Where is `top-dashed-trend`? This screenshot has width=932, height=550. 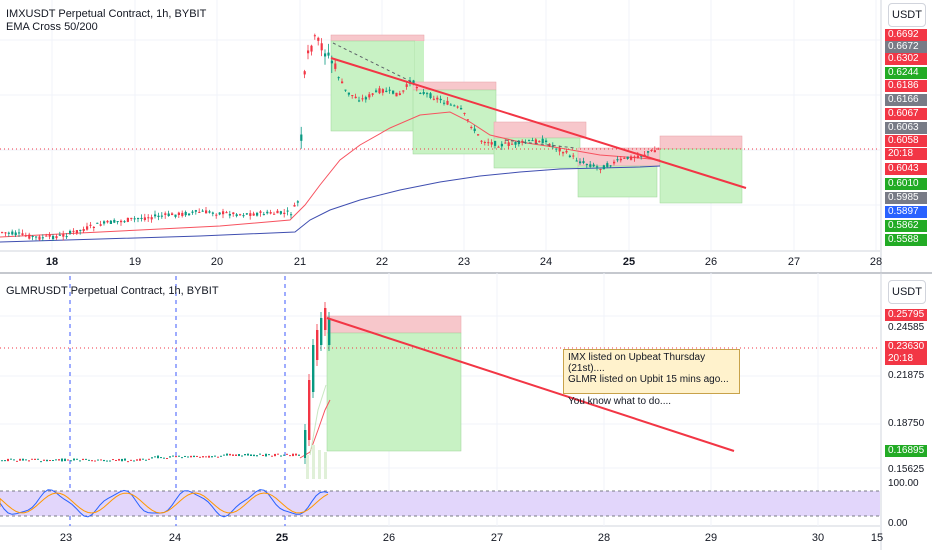
top-dashed-trend is located at coordinates (372, 62).